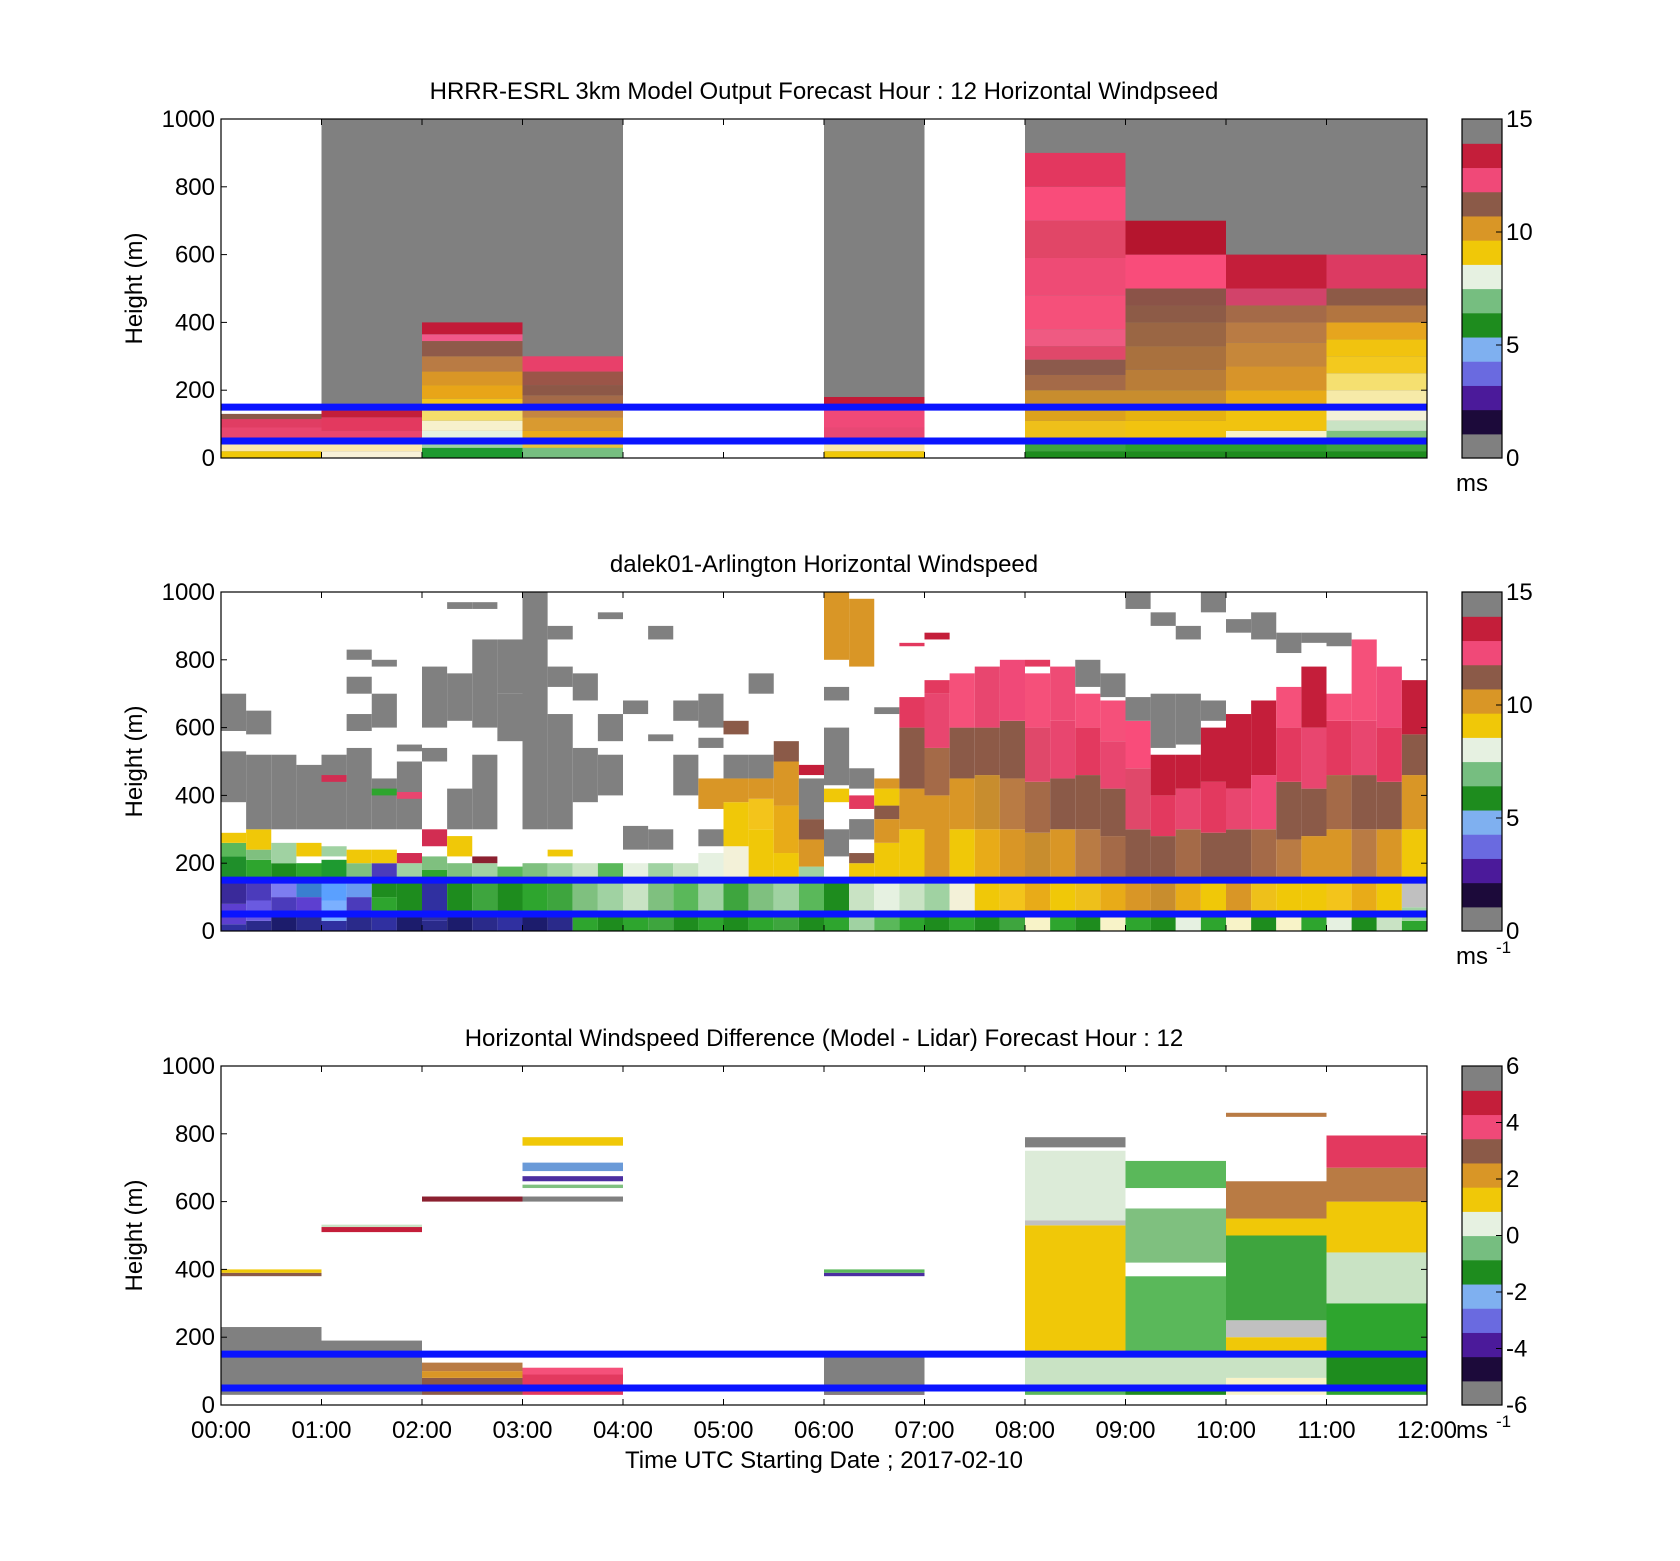 The image size is (1680, 1561). What do you see at coordinates (1512, 1123) in the screenshot?
I see `colorbar-tick-label: 4` at bounding box center [1512, 1123].